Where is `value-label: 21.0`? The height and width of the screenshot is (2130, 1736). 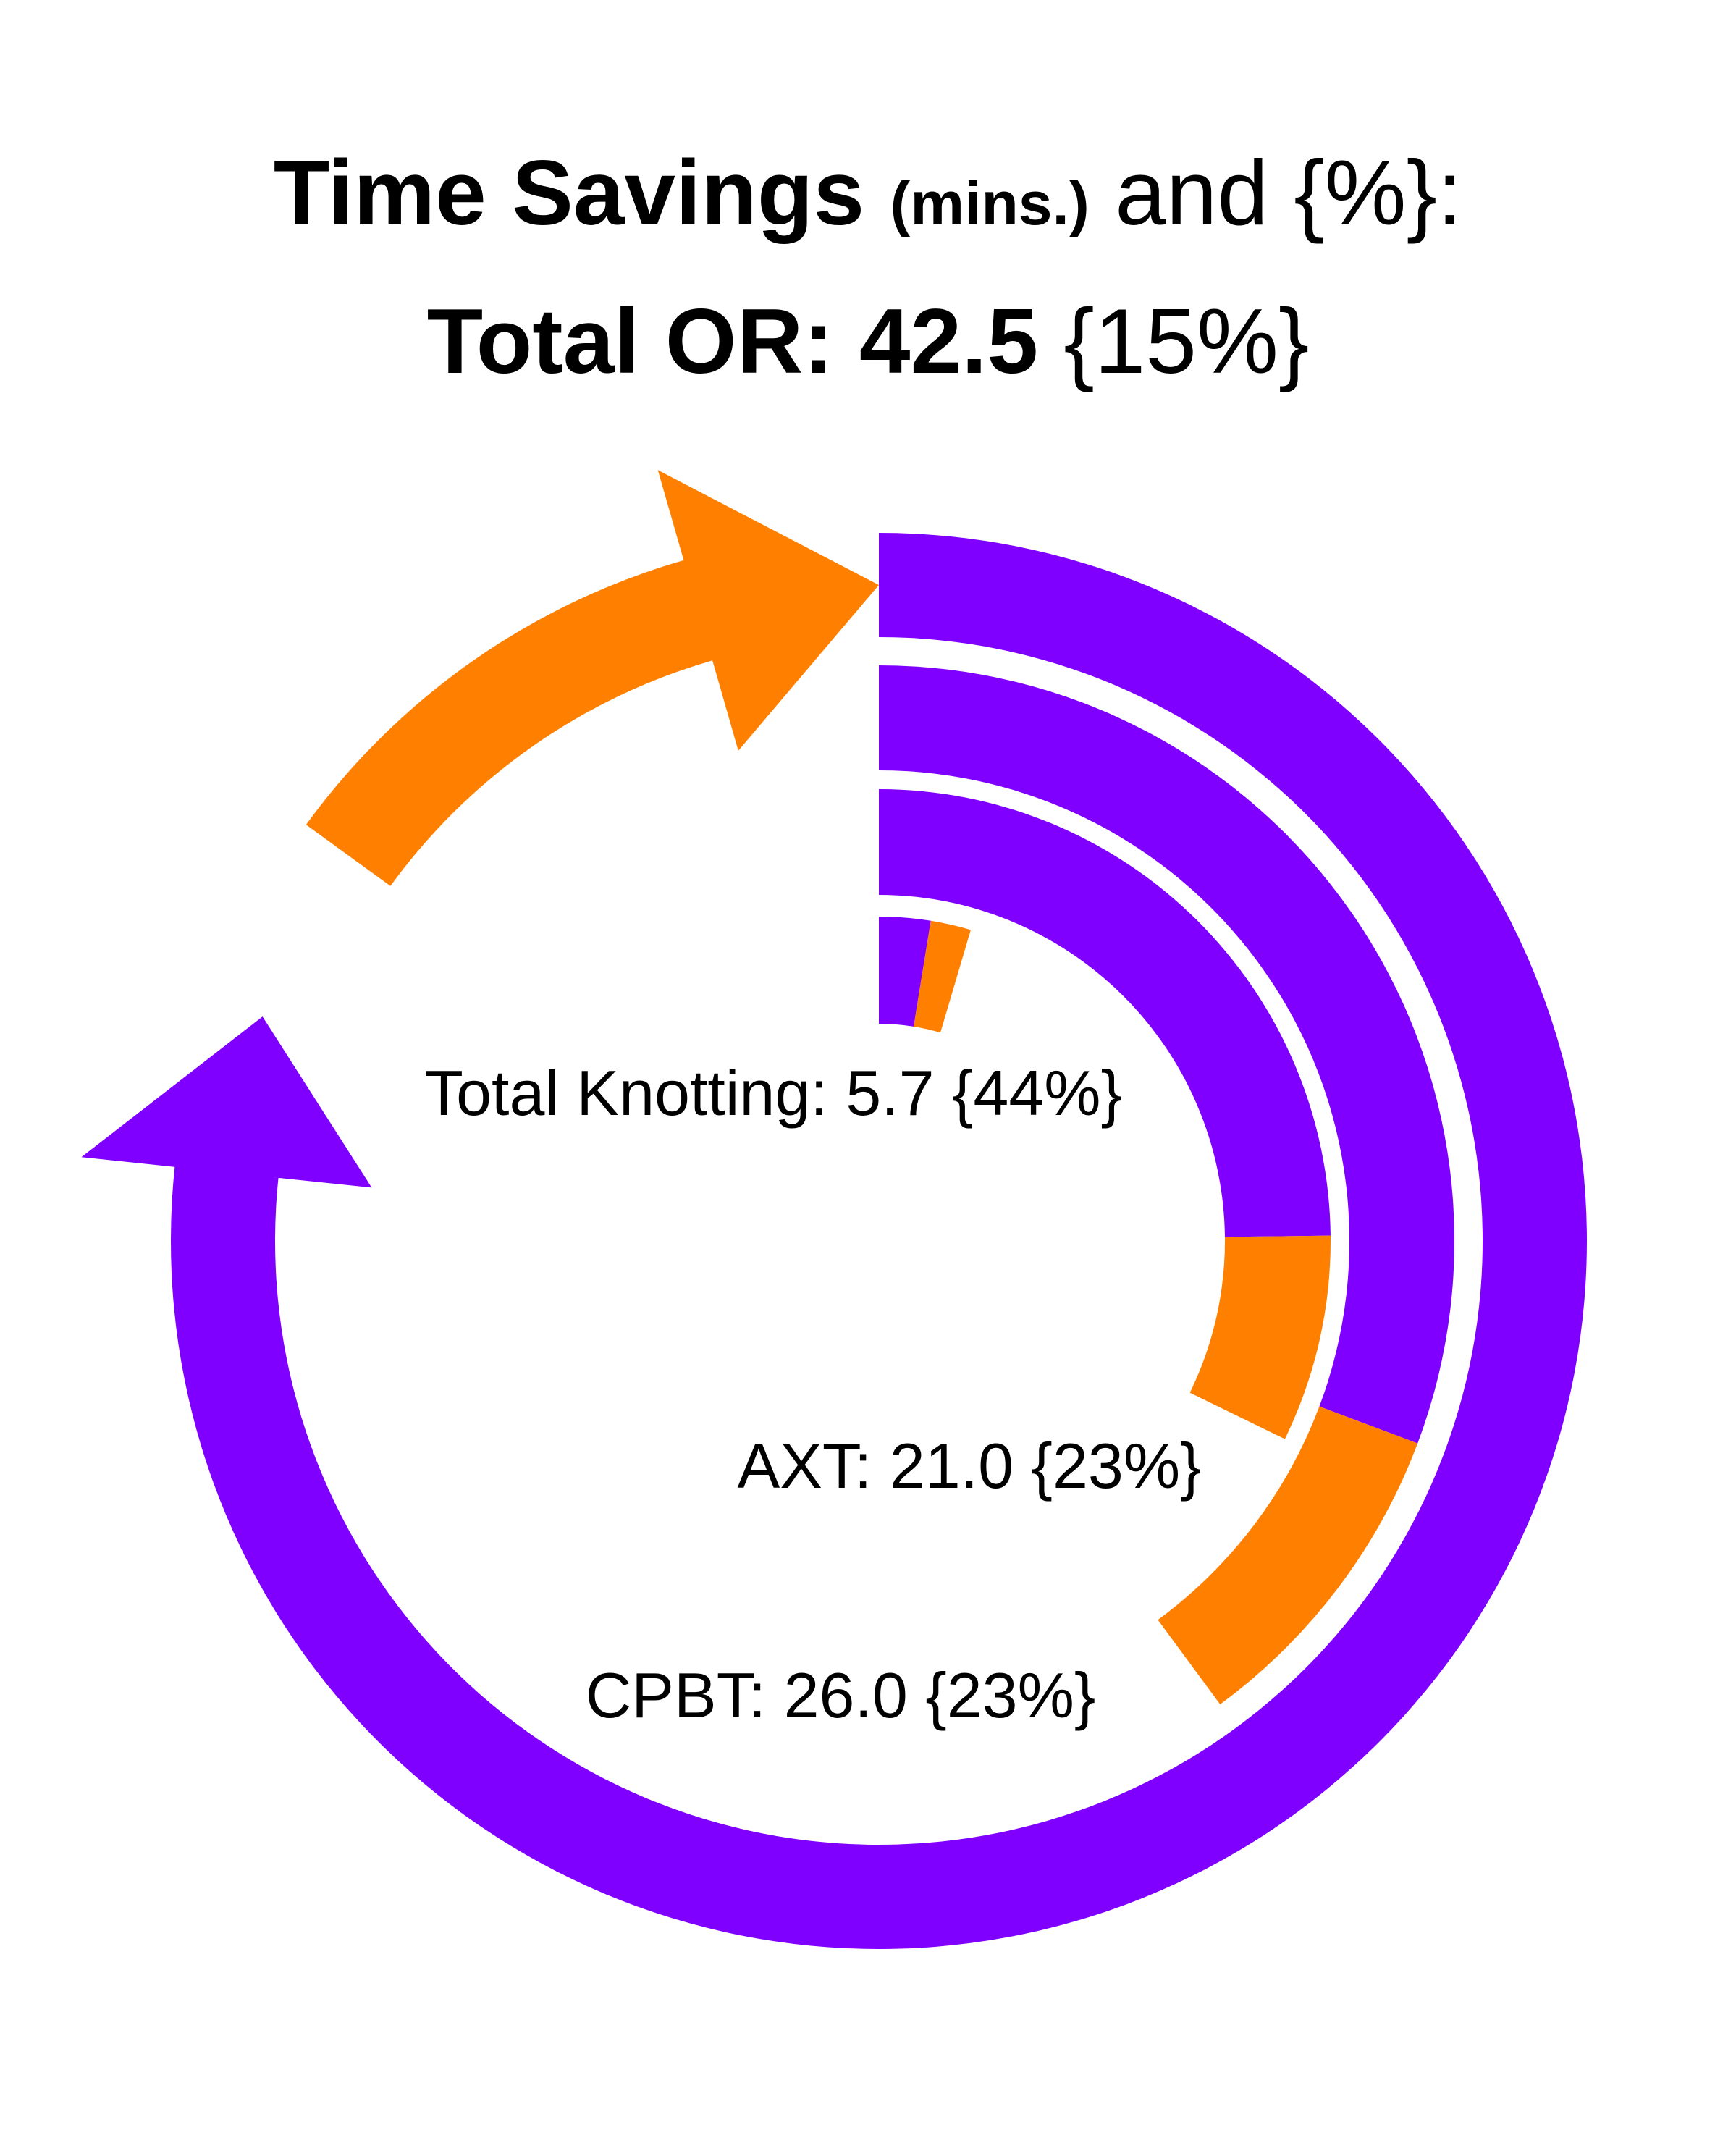
value-label: 21.0 is located at coordinates (952, 1466).